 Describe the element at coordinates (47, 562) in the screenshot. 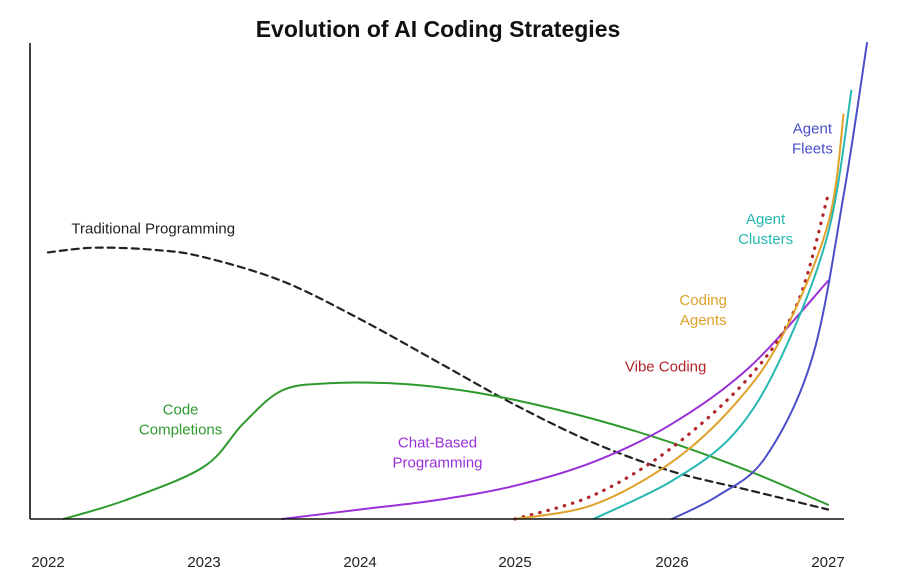

I see `x-tick-label: 2022` at that location.